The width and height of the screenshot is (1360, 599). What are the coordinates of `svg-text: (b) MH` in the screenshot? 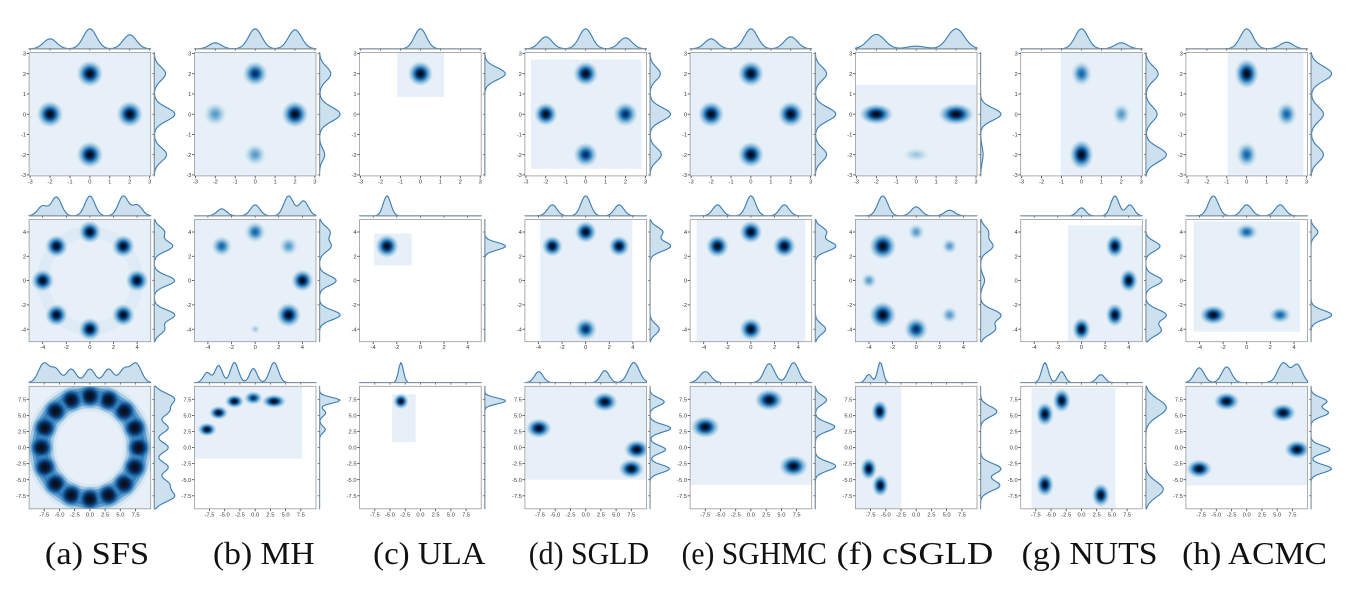 It's located at (264, 553).